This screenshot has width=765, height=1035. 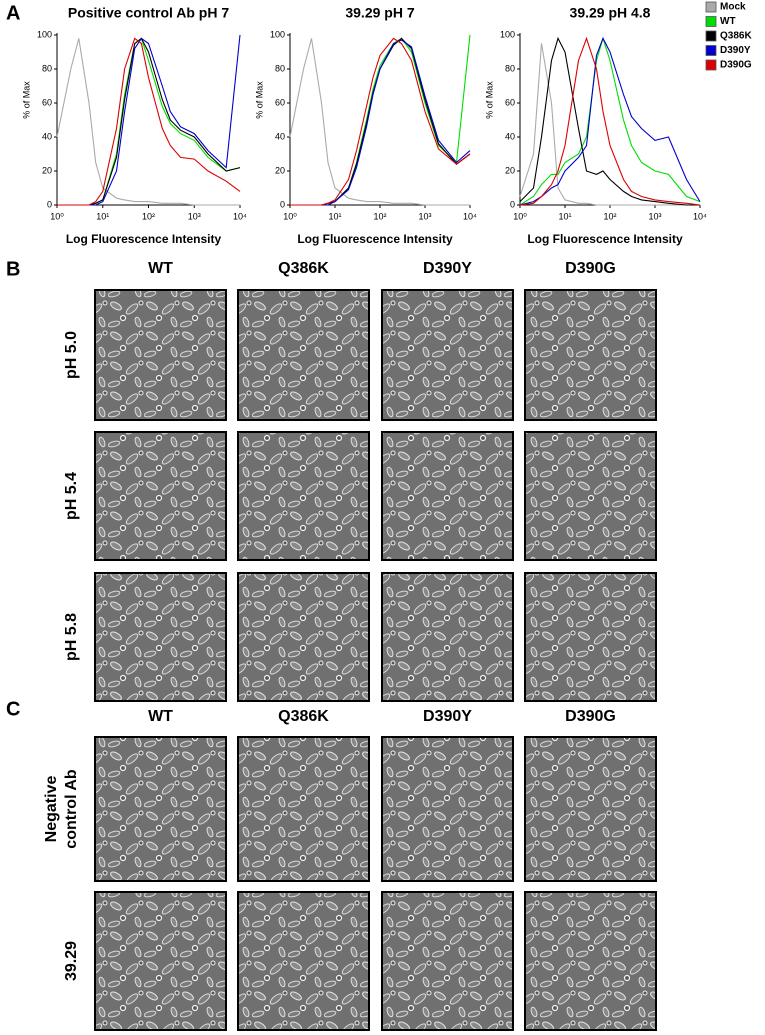 What do you see at coordinates (610, 13) in the screenshot?
I see `chart-title: 39.29 pH 4.8` at bounding box center [610, 13].